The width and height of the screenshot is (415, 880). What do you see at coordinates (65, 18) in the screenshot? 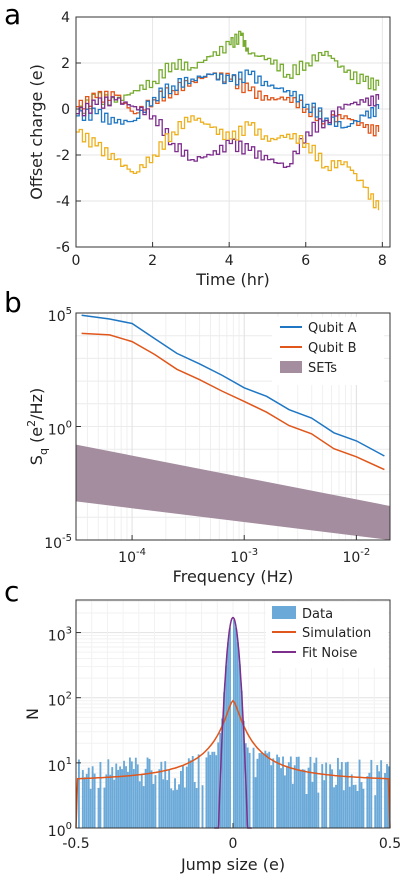
I see `a-ytick-label: 4` at bounding box center [65, 18].